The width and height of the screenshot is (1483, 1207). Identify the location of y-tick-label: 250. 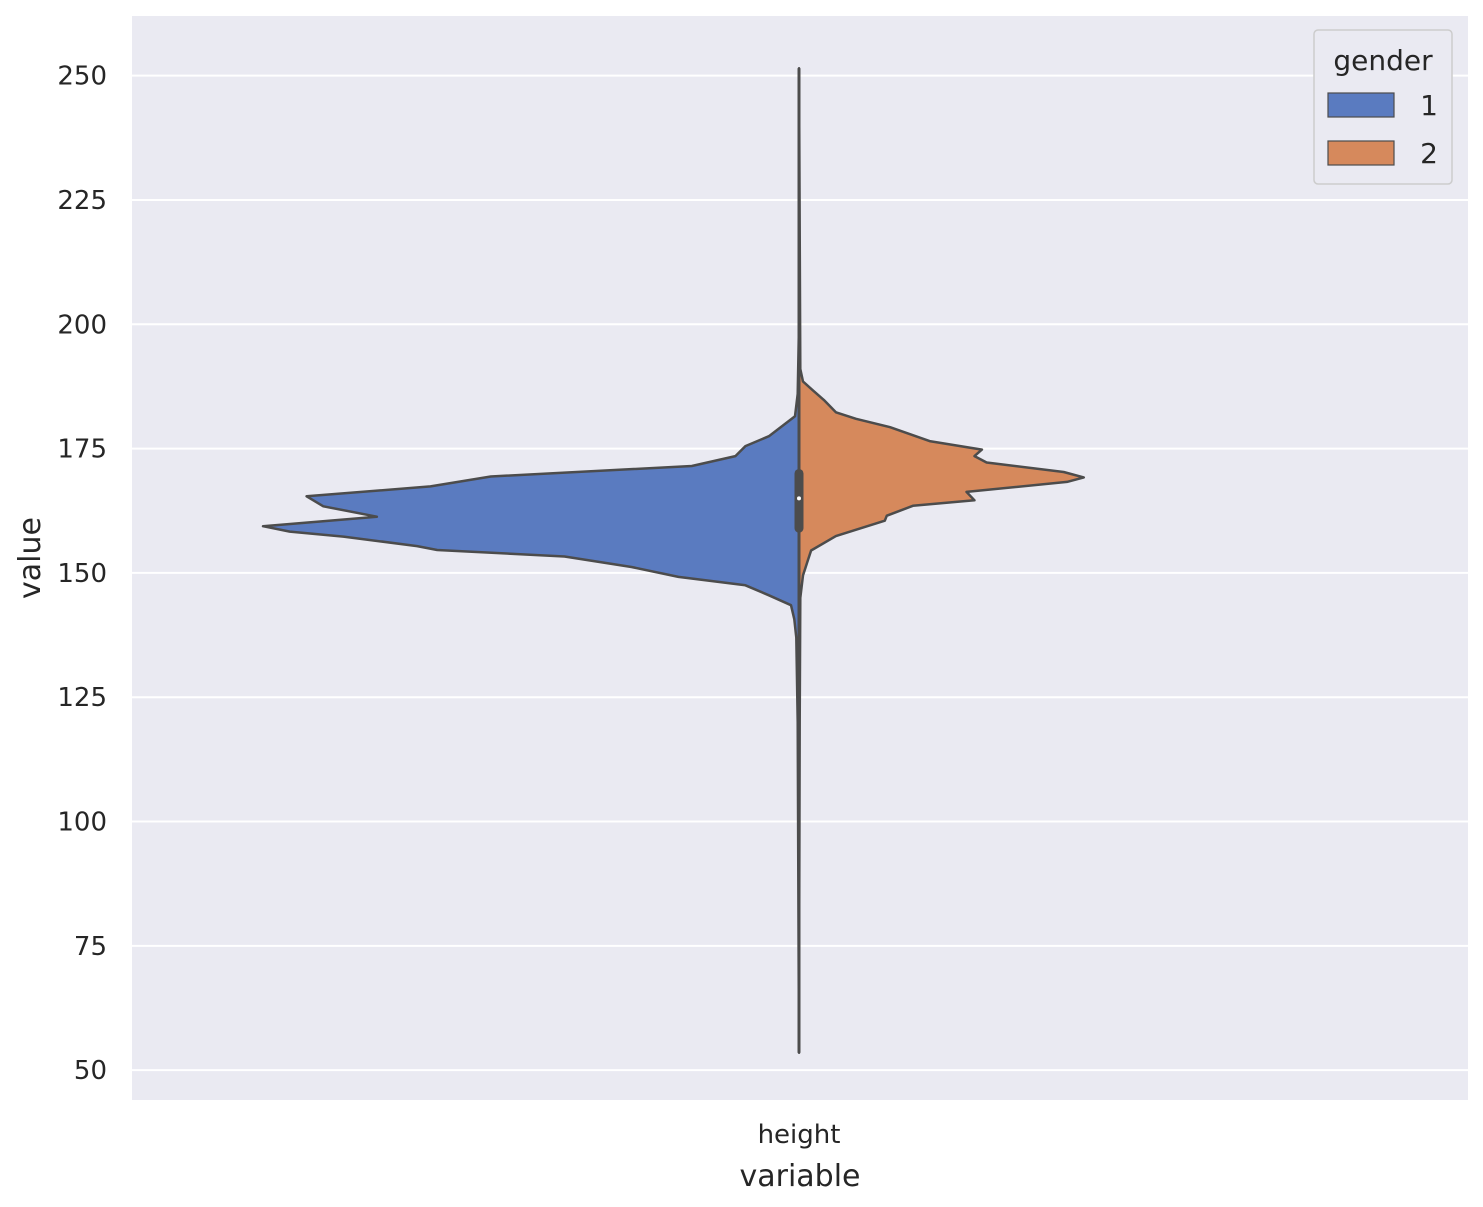
(82, 77).